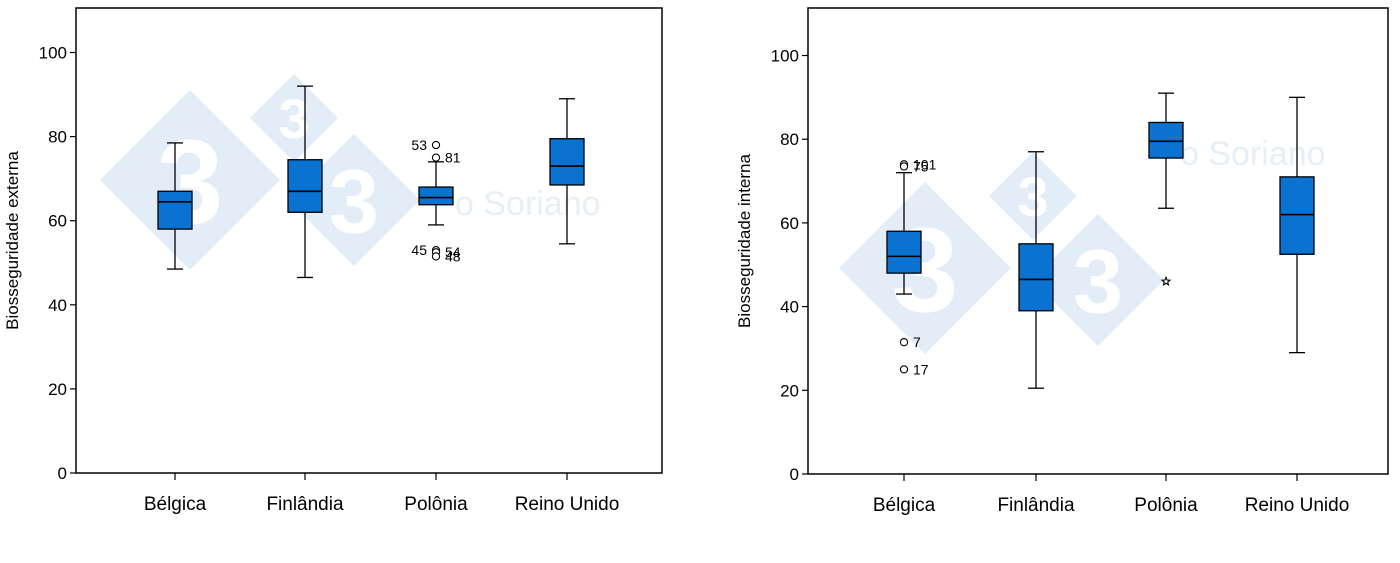  What do you see at coordinates (921, 369) in the screenshot?
I see `outlier-label: 17` at bounding box center [921, 369].